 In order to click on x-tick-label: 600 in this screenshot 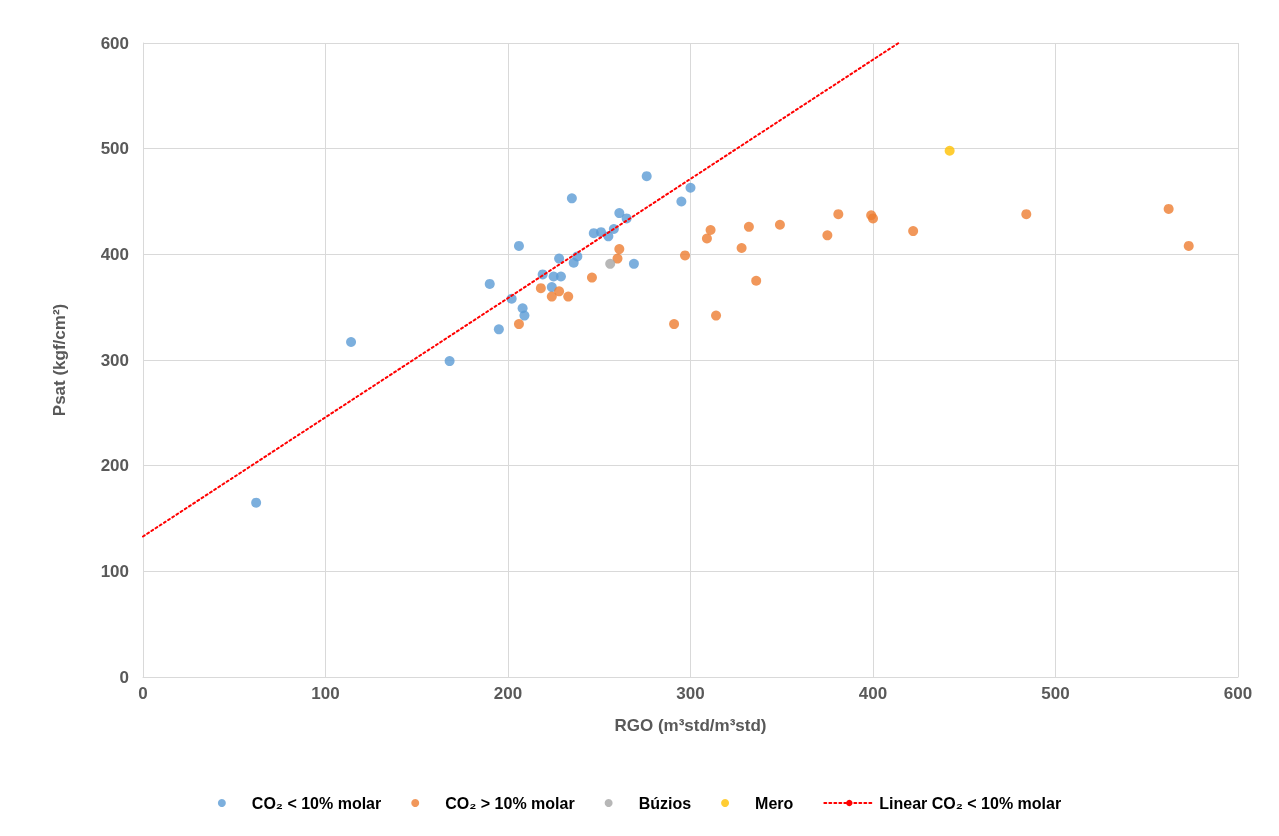, I will do `click(1238, 693)`.